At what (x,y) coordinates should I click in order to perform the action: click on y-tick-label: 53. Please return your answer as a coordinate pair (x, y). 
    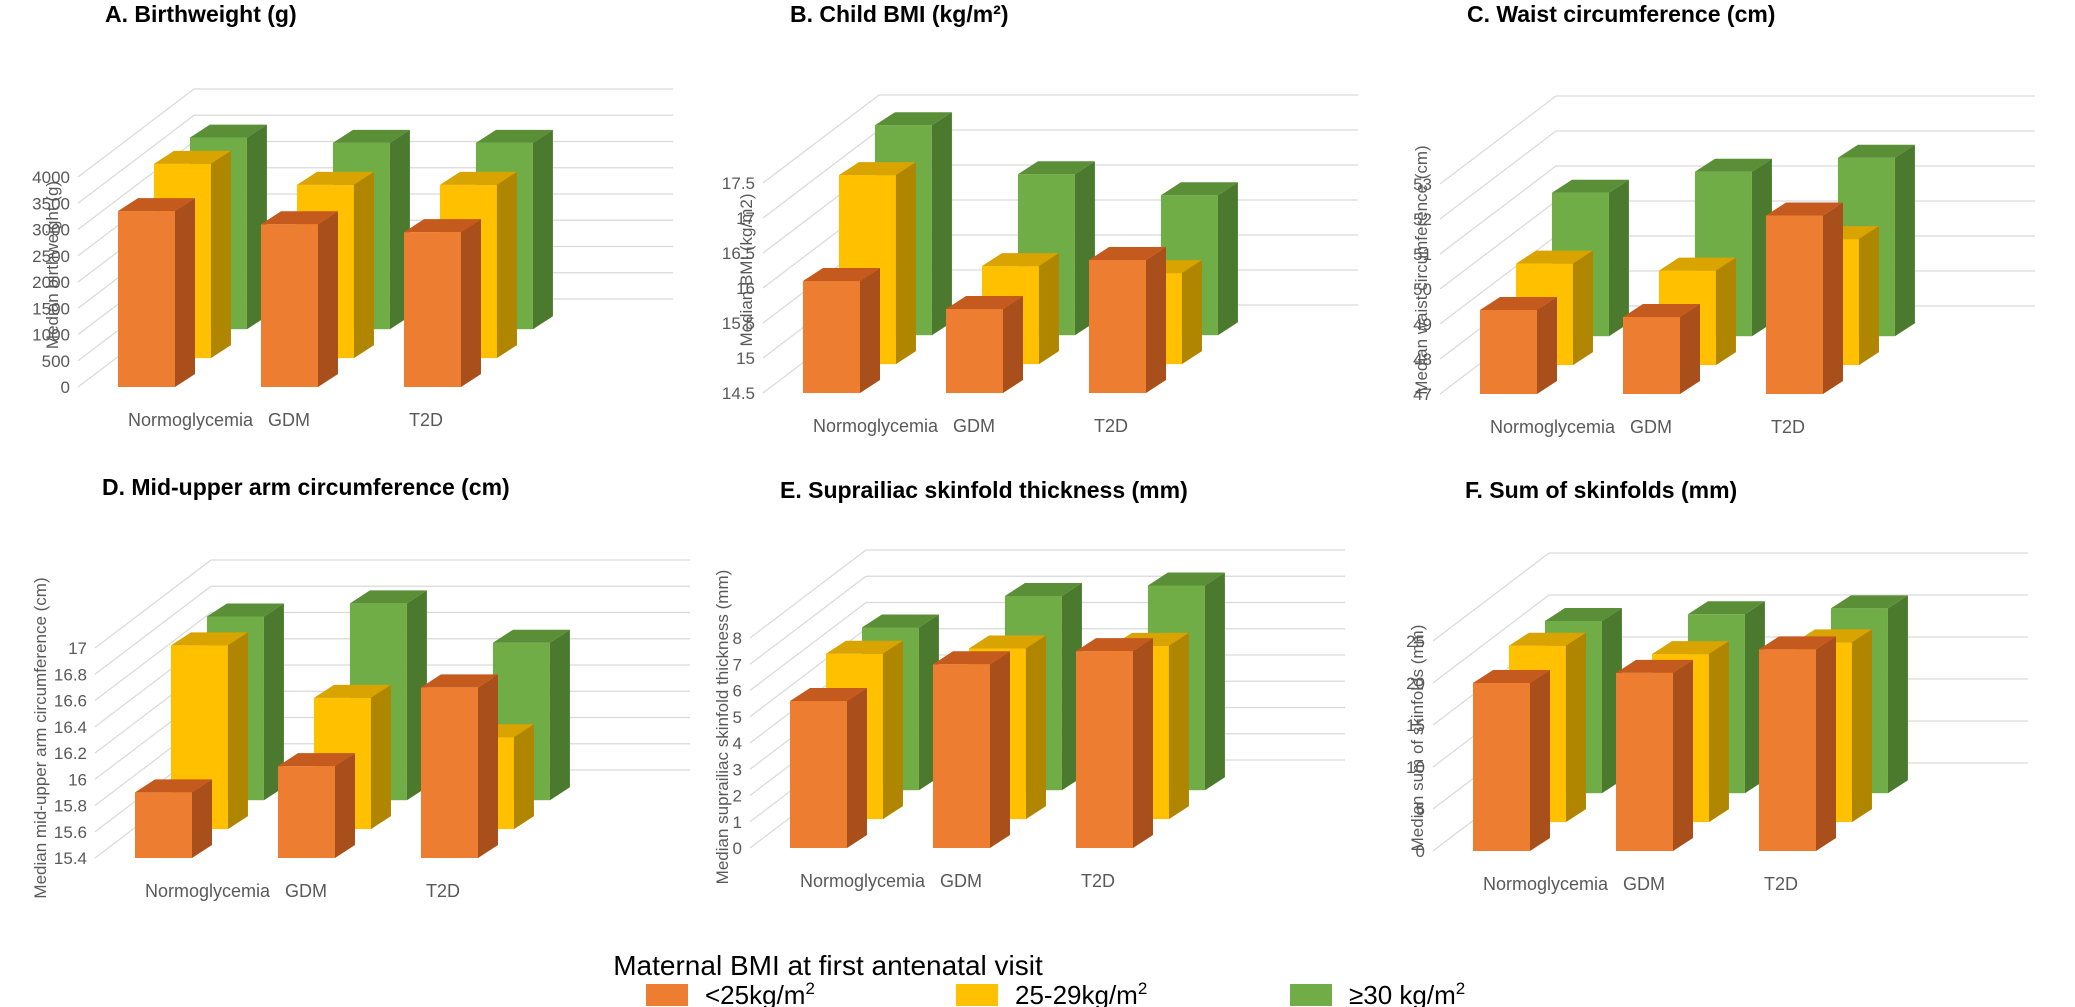
    Looking at the image, I should click on (1422, 184).